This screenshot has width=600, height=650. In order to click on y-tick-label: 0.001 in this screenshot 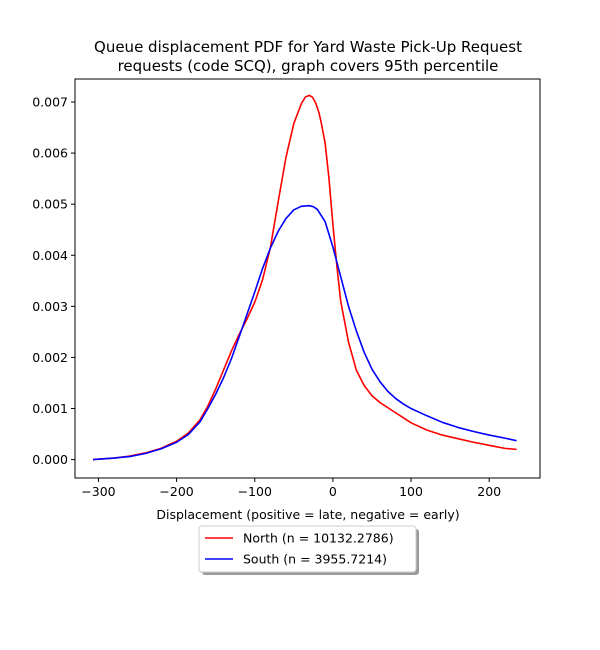, I will do `click(50, 408)`.